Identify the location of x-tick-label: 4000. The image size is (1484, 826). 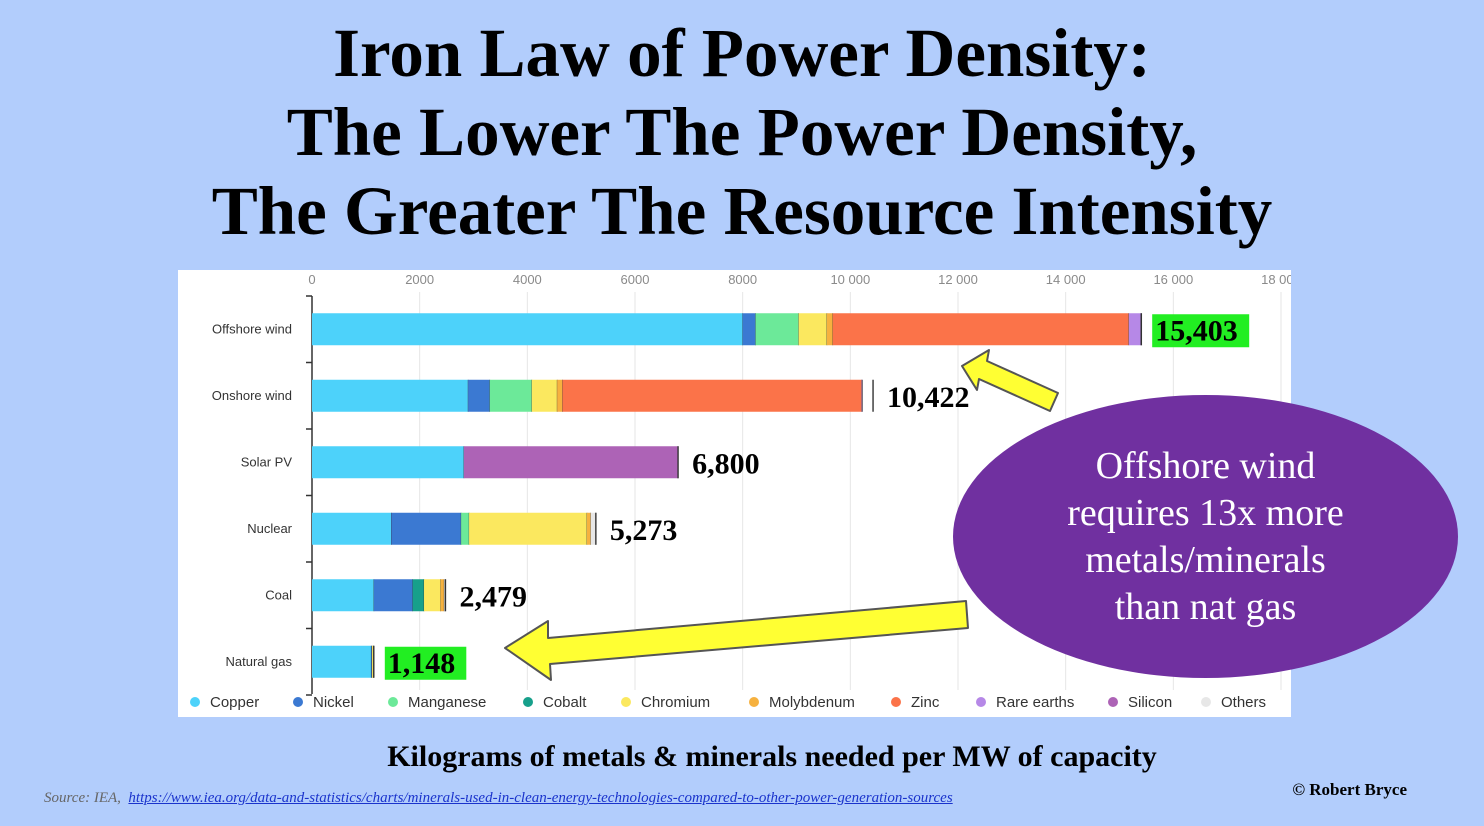
(527, 279).